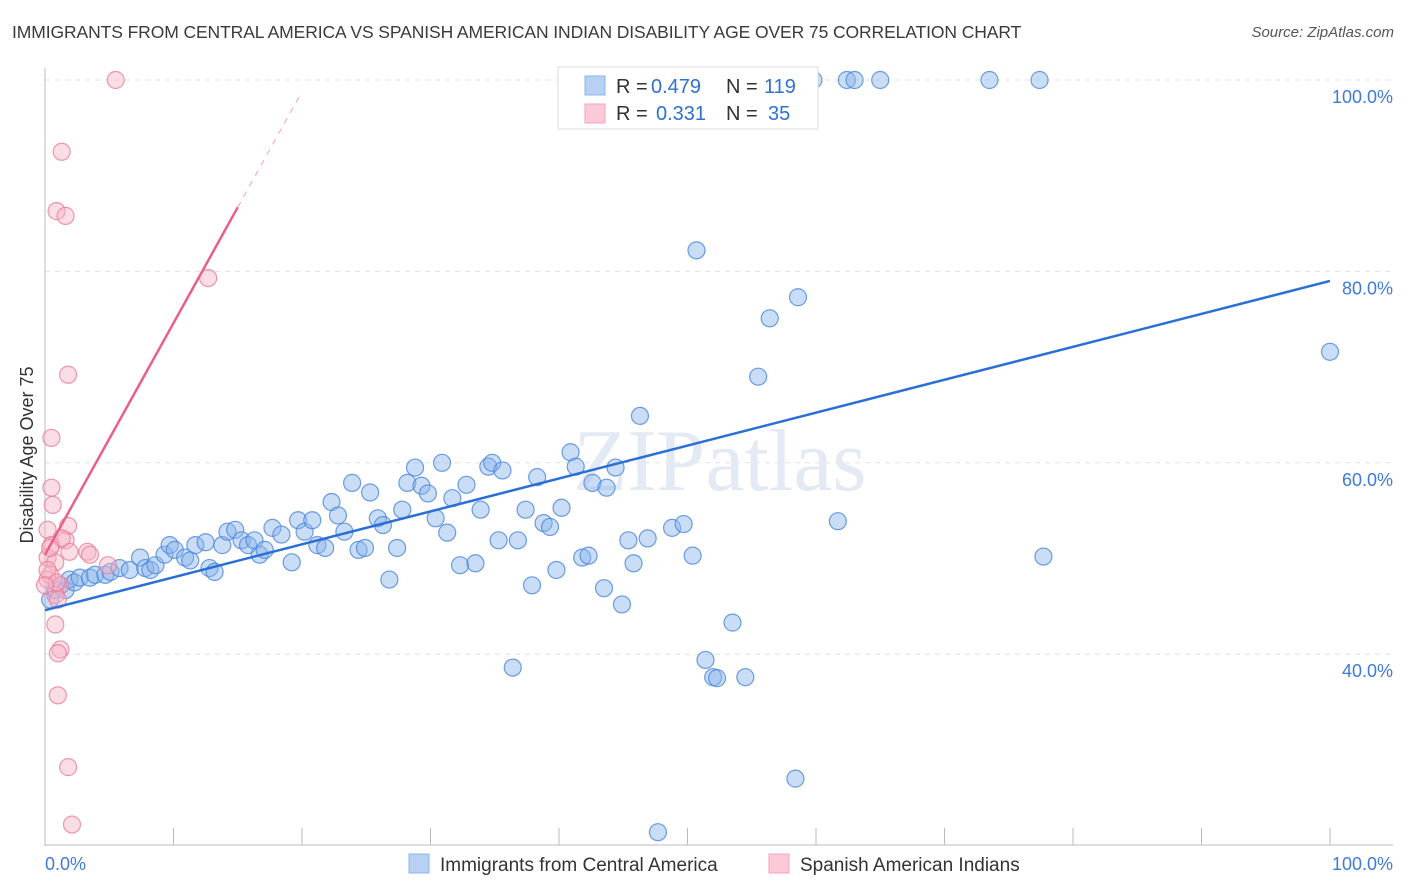  I want to click on y-axis-label: Disability Age Over 75, so click(27, 454).